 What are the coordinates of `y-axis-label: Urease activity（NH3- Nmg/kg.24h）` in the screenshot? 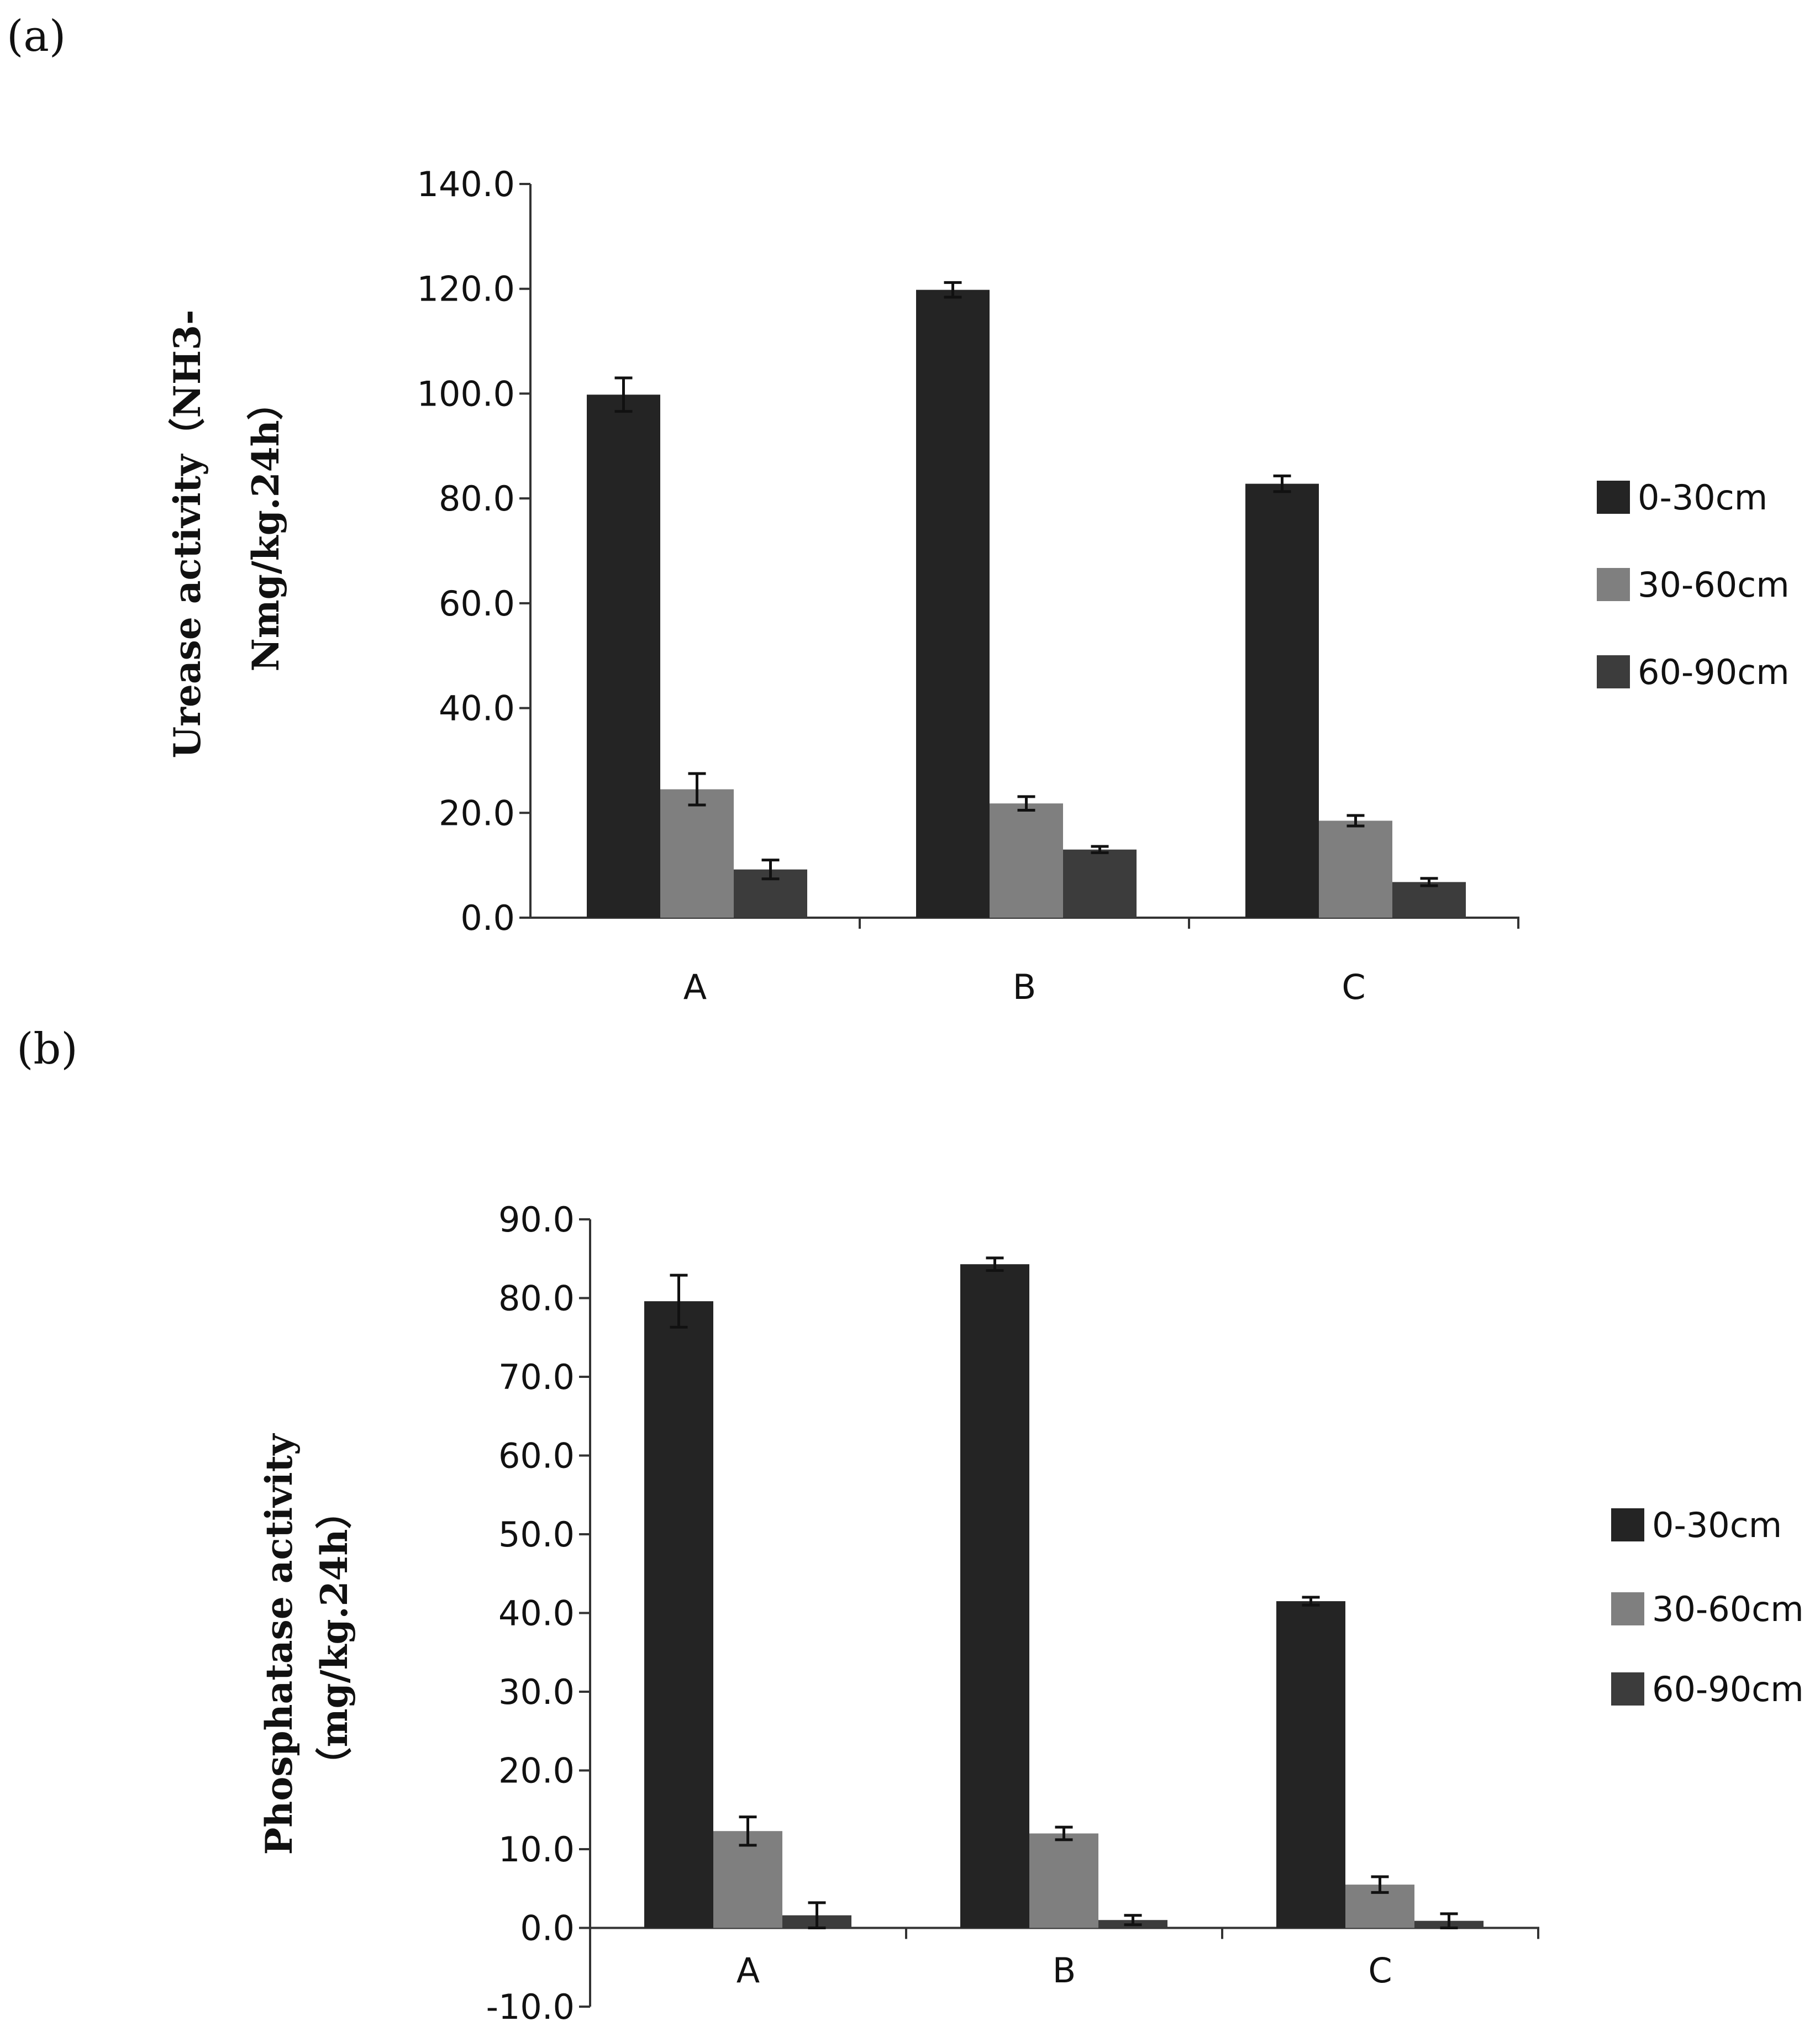 It's located at (226, 528).